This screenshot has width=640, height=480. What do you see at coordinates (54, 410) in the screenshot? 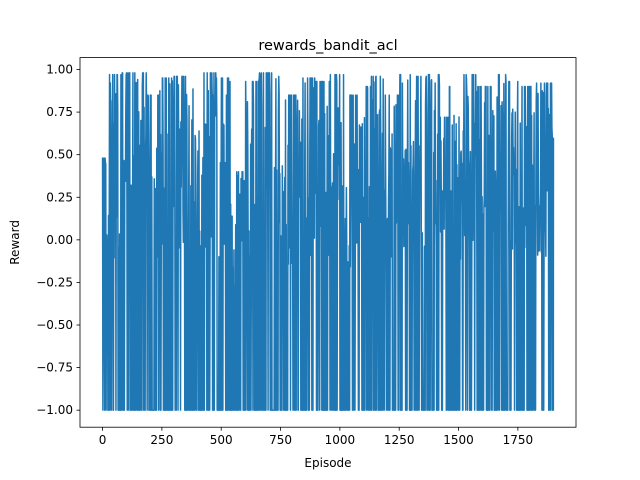
I see `y-tick-label: −1.00` at bounding box center [54, 410].